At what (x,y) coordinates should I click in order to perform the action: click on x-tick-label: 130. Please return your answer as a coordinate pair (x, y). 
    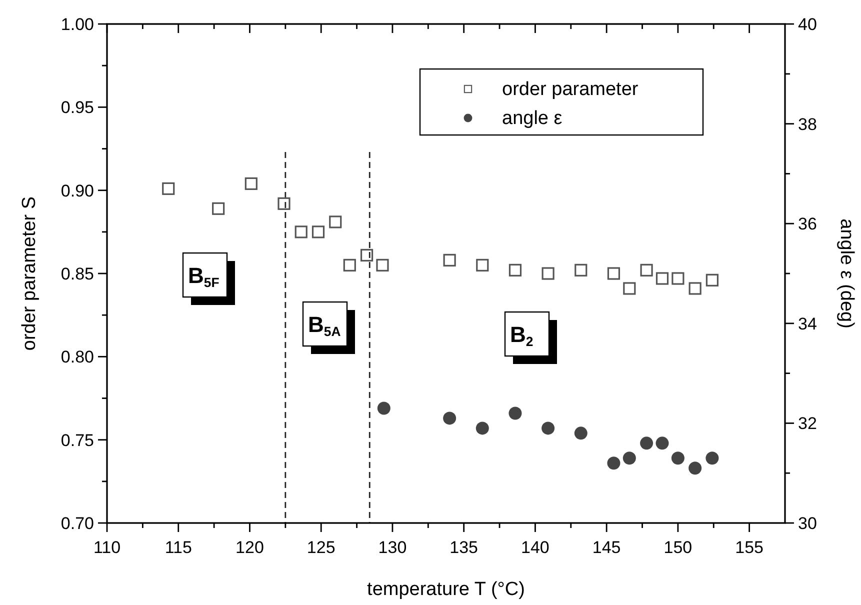
    Looking at the image, I should click on (392, 547).